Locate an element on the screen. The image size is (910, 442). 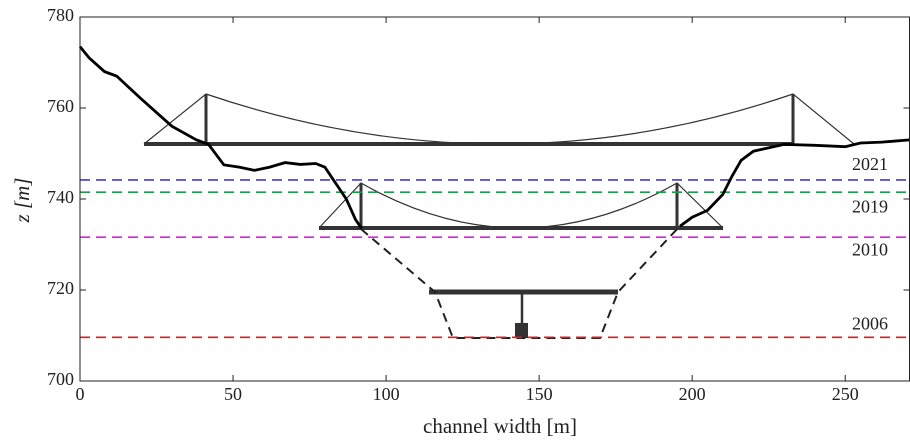
reference-label: 2019 is located at coordinates (870, 206).